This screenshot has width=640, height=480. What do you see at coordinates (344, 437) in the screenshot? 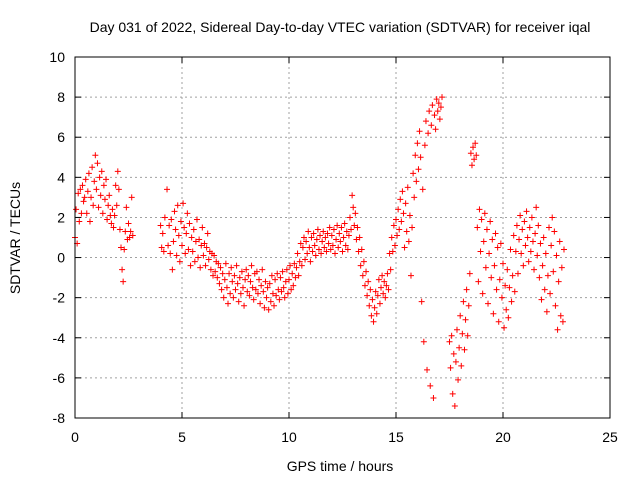
I see `x-tick-labels: 0 5 10 15 20 25` at bounding box center [344, 437].